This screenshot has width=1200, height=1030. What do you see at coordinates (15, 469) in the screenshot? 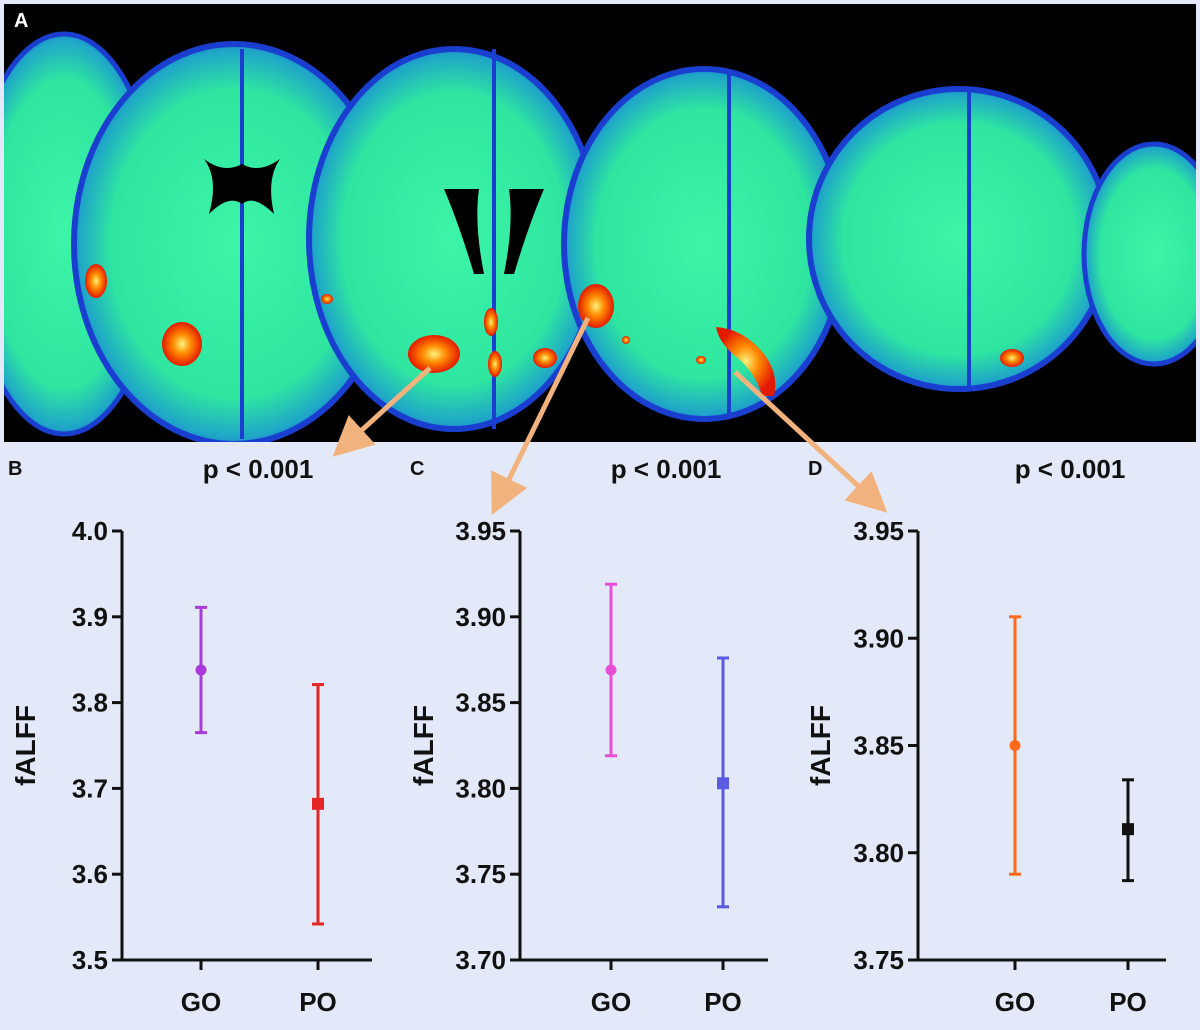
I see `panel-label-b: B` at bounding box center [15, 469].